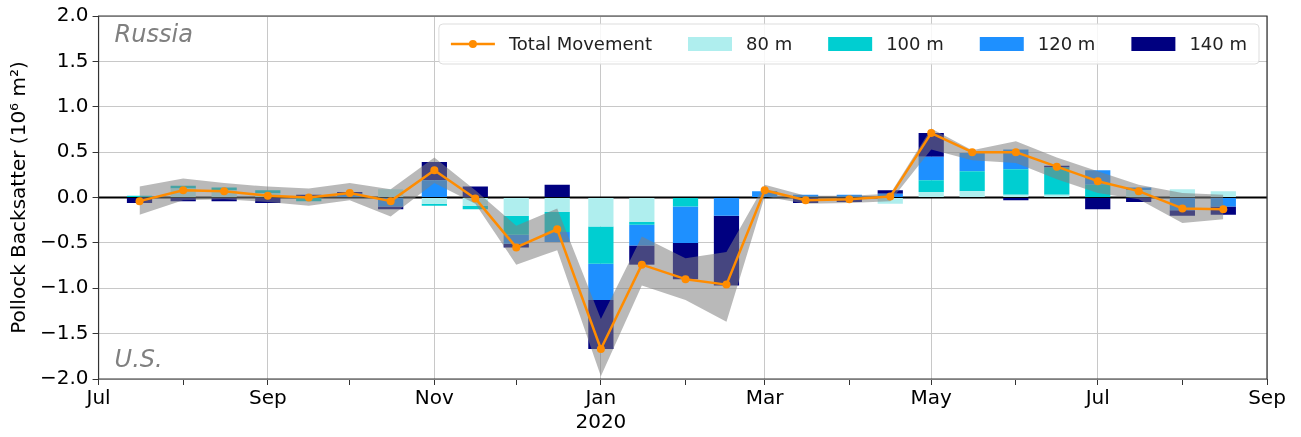 This screenshot has height=437, width=1301. What do you see at coordinates (1066, 43) in the screenshot?
I see `legend-label: 120 m` at bounding box center [1066, 43].